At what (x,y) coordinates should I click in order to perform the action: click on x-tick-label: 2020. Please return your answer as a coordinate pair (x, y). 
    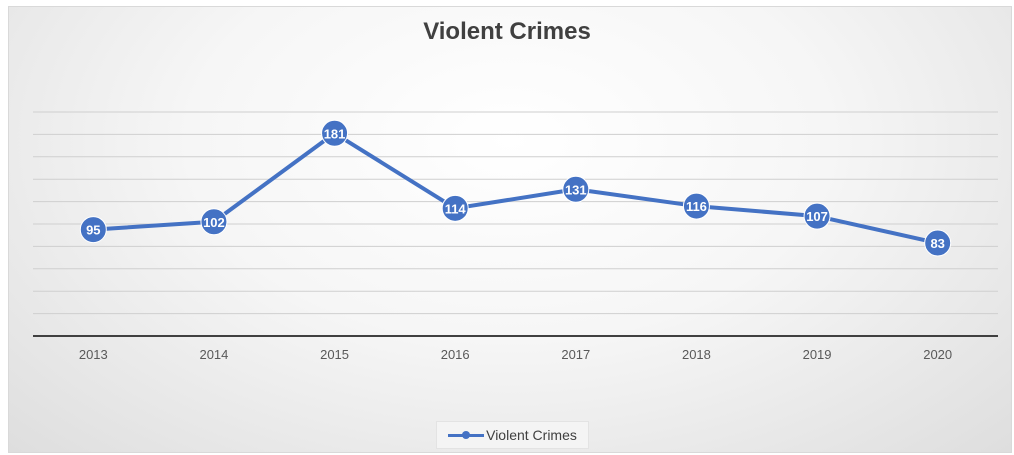
    Looking at the image, I should click on (937, 354).